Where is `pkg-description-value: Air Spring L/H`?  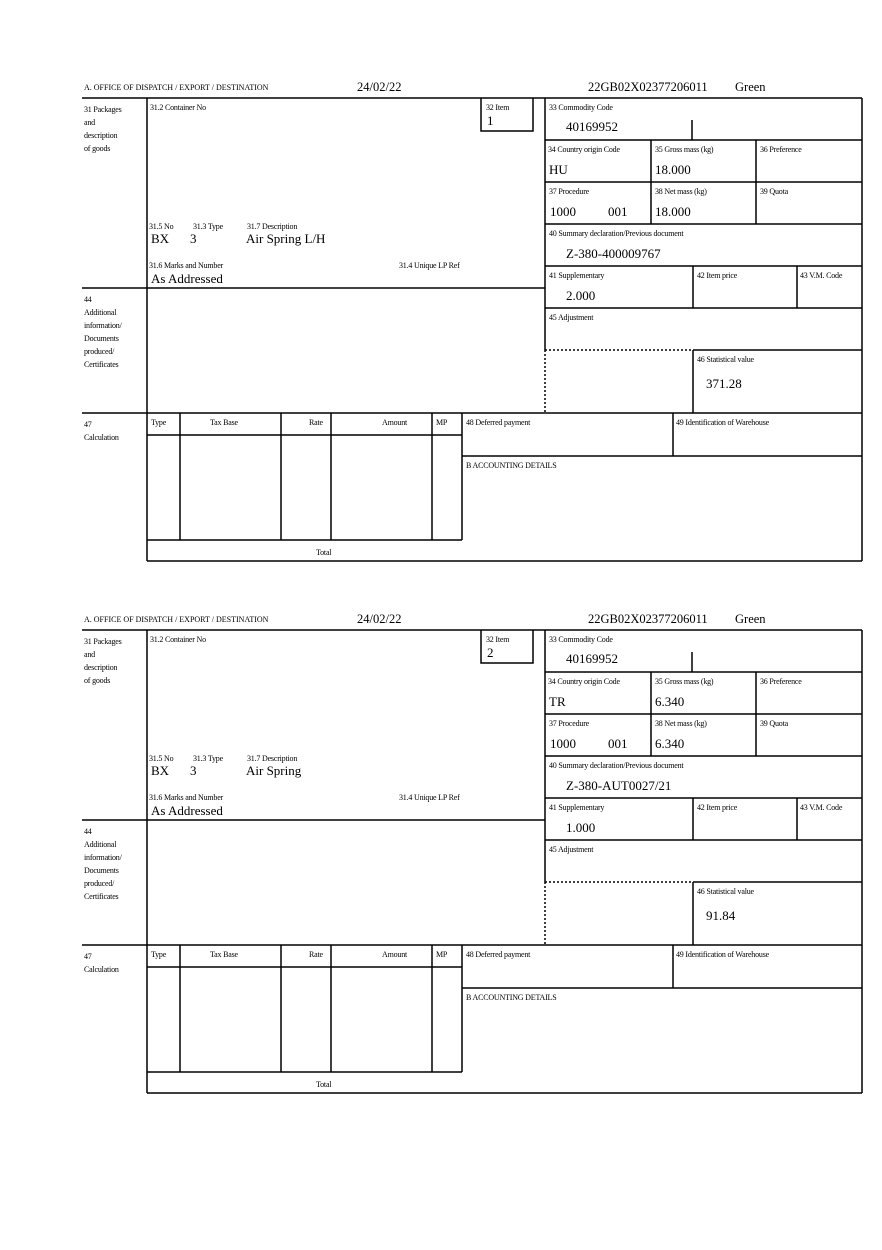
pkg-description-value: Air Spring L/H is located at coordinates (286, 238).